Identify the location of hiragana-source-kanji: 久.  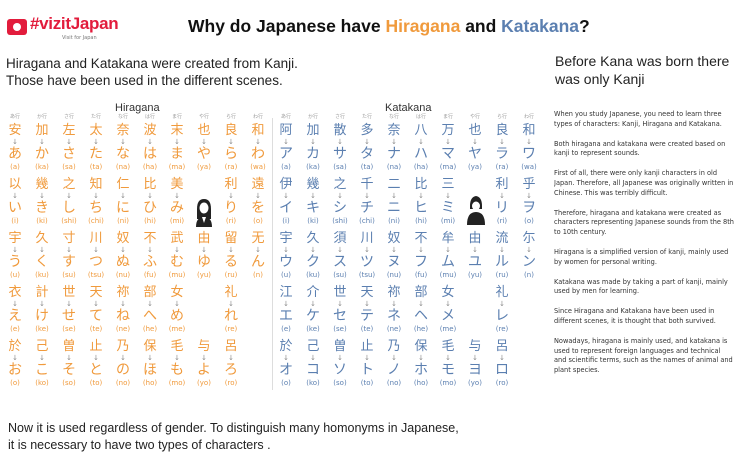
(42, 238).